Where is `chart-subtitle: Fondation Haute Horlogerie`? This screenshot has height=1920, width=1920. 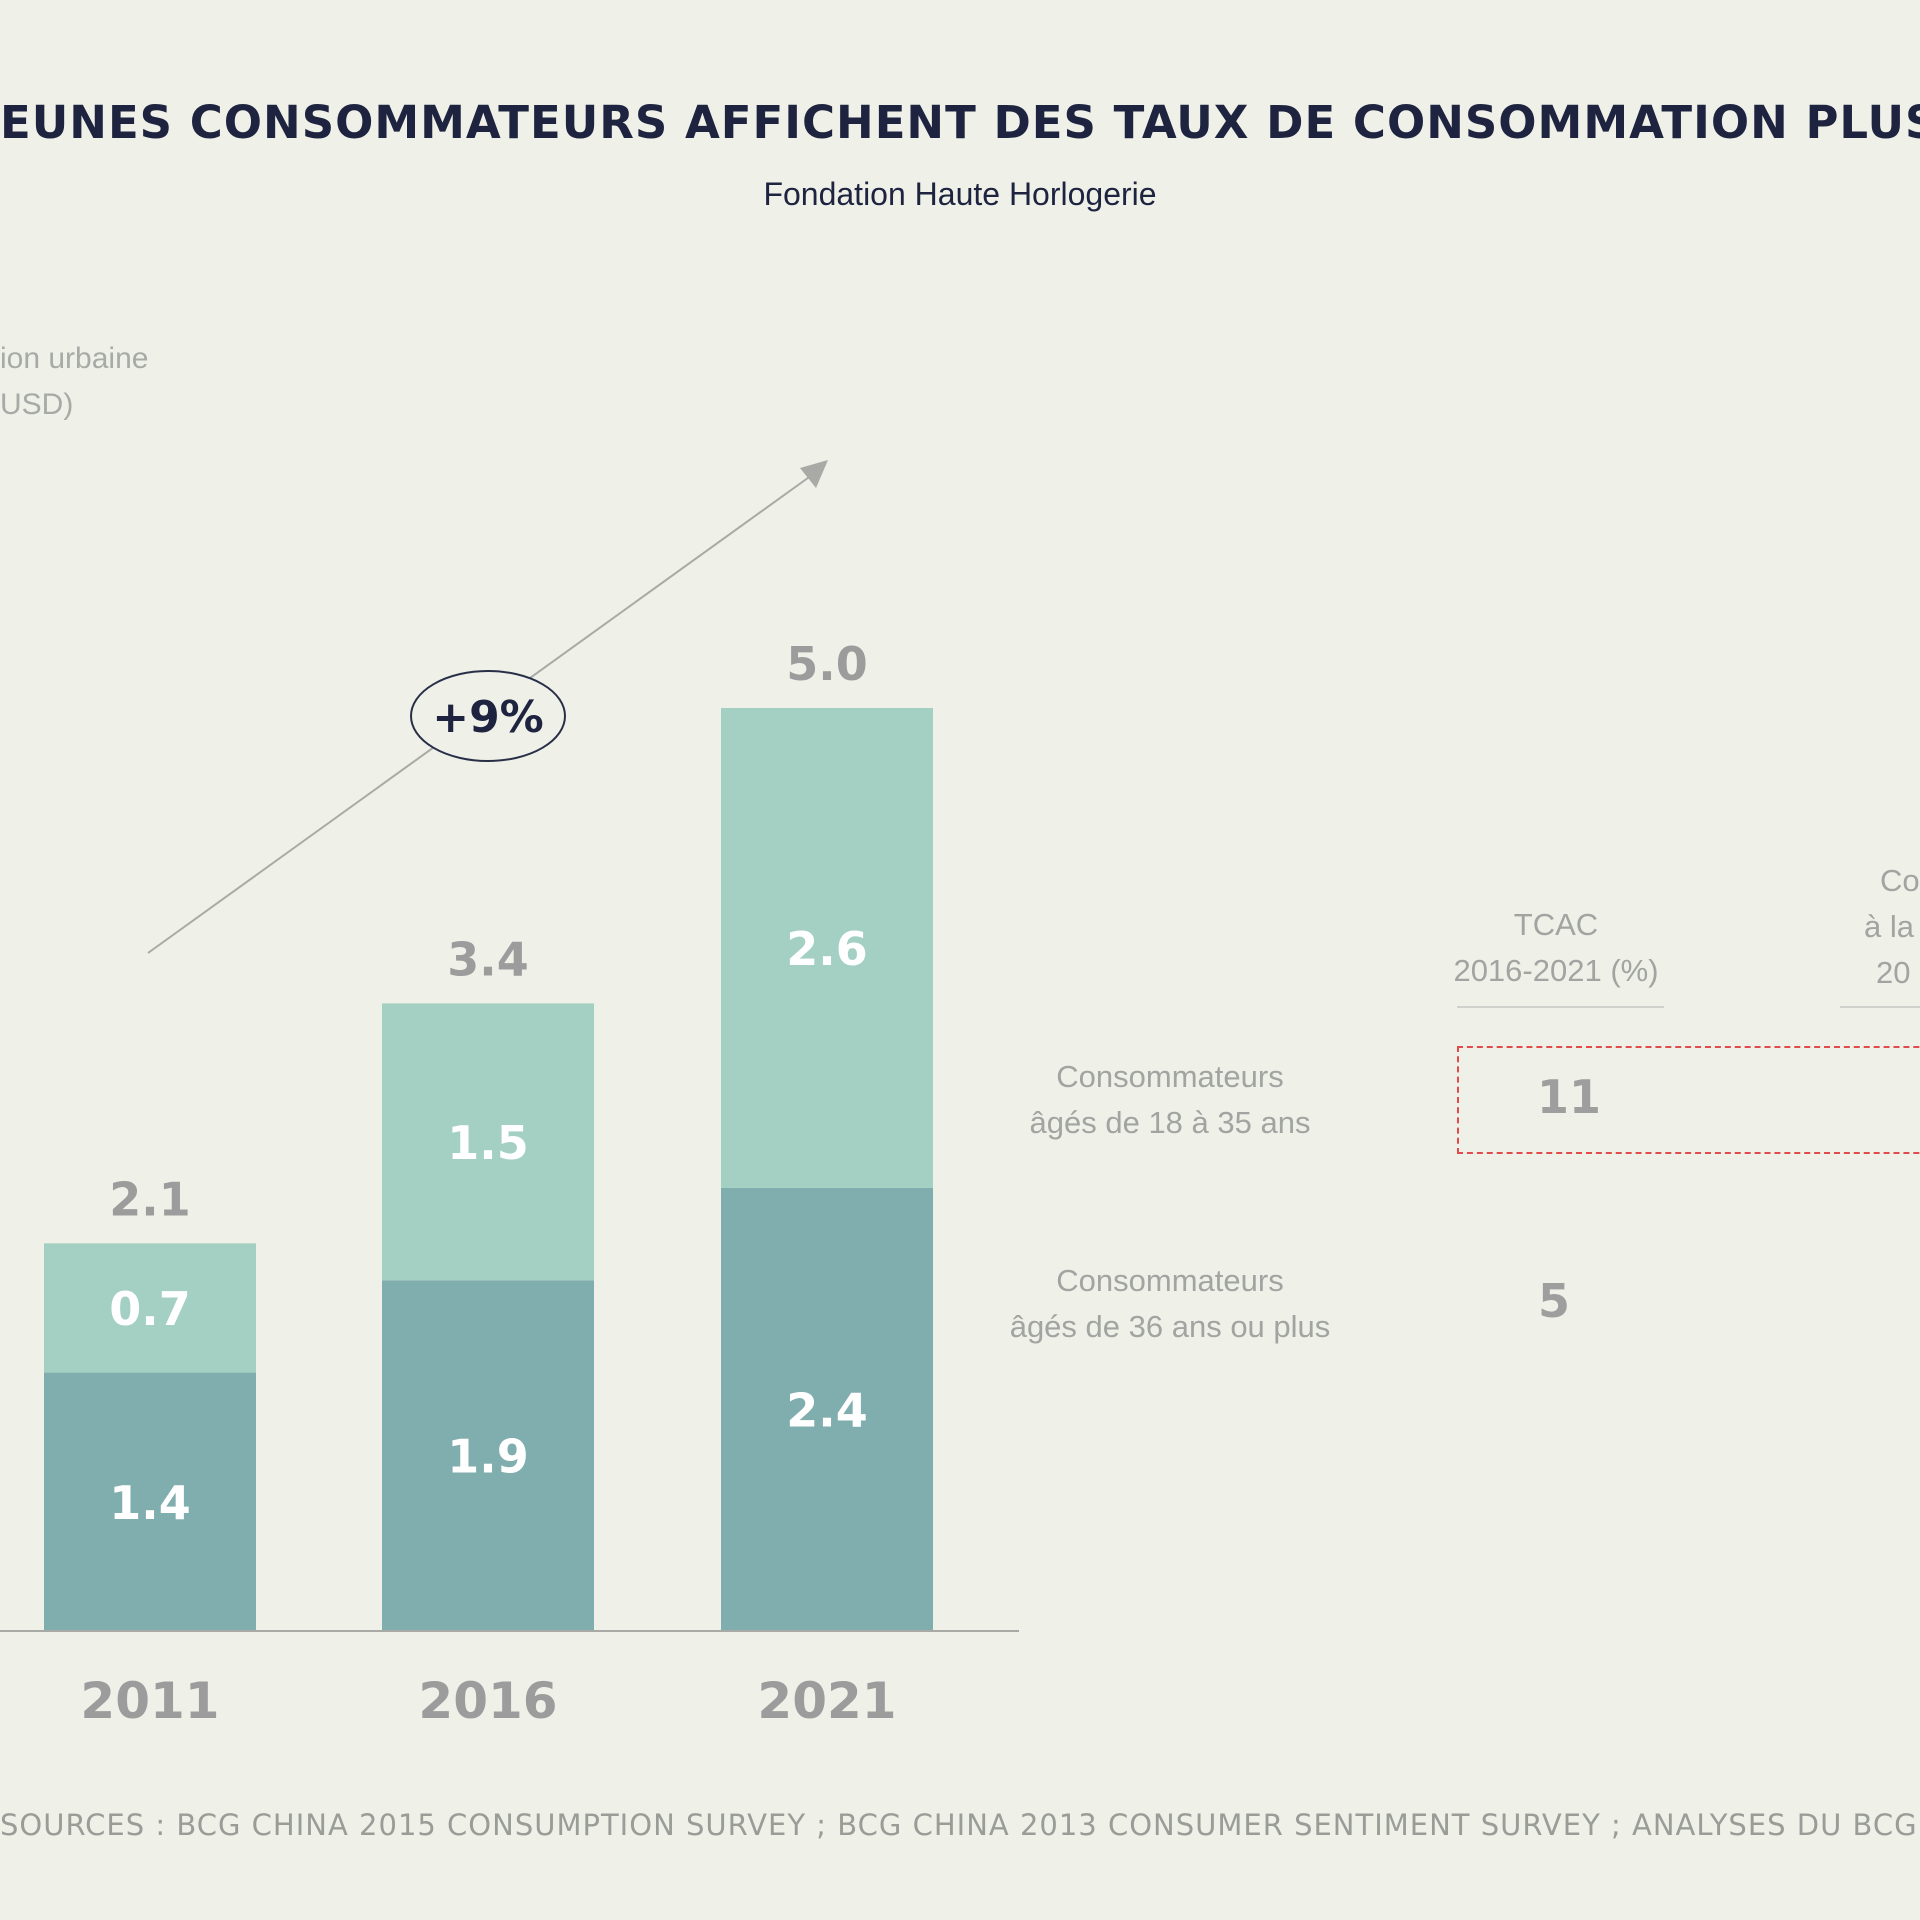 chart-subtitle: Fondation Haute Horlogerie is located at coordinates (960, 194).